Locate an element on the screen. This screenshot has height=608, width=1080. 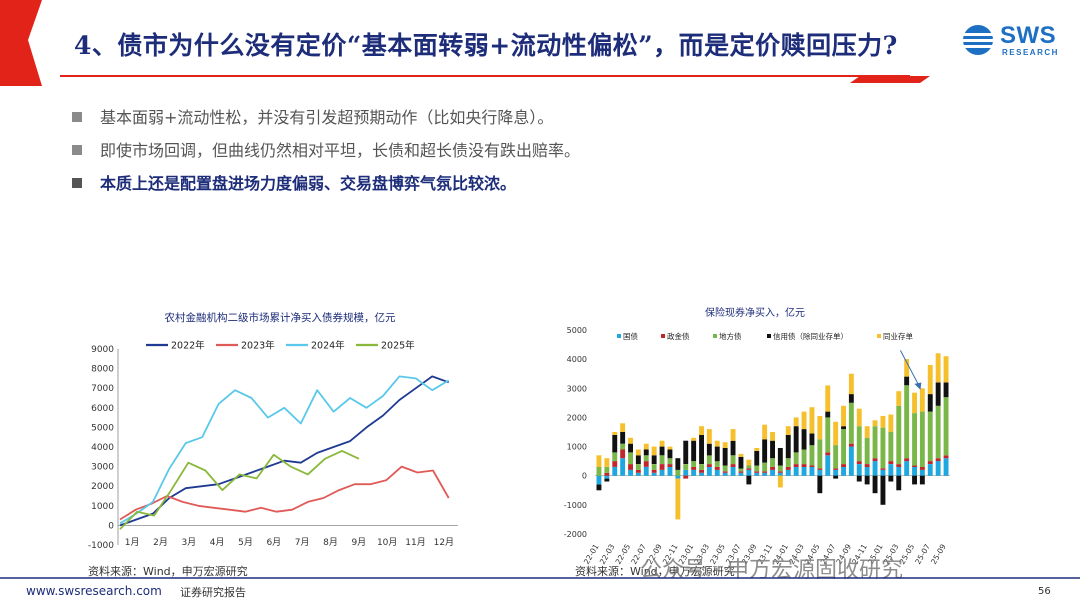
x-tick-label: 3月 is located at coordinates (188, 542).